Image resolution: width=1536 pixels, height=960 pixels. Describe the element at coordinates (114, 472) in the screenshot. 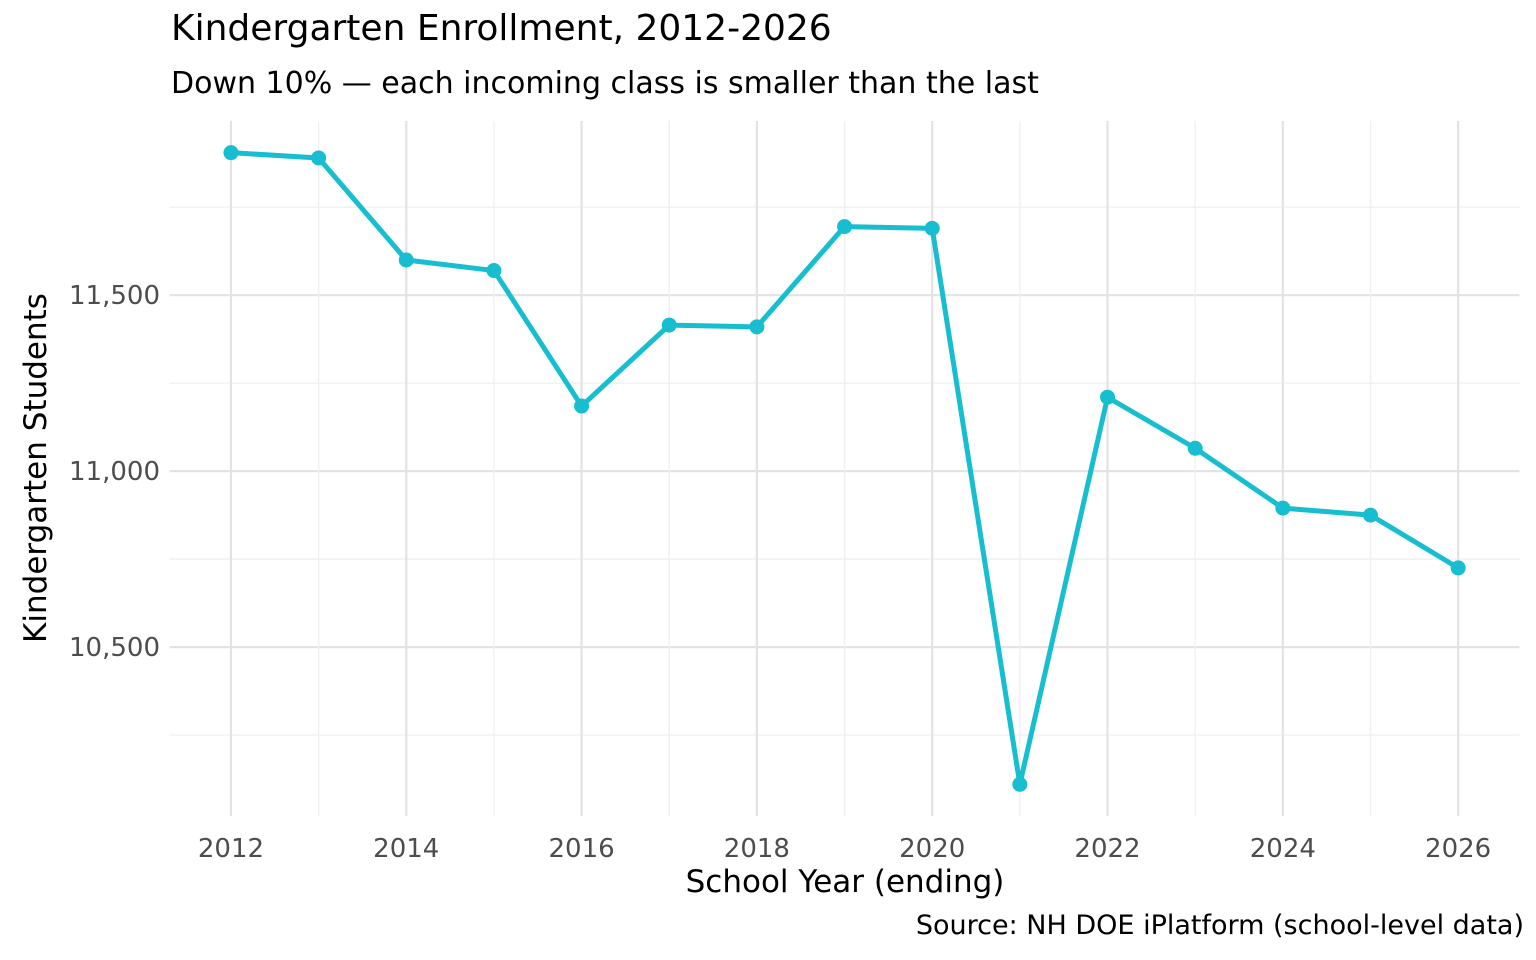

I see `y-tick-label: 11,000` at that location.